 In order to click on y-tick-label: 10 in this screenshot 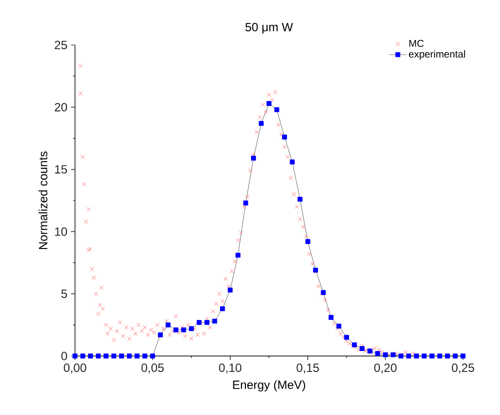, I will do `click(61, 231)`.